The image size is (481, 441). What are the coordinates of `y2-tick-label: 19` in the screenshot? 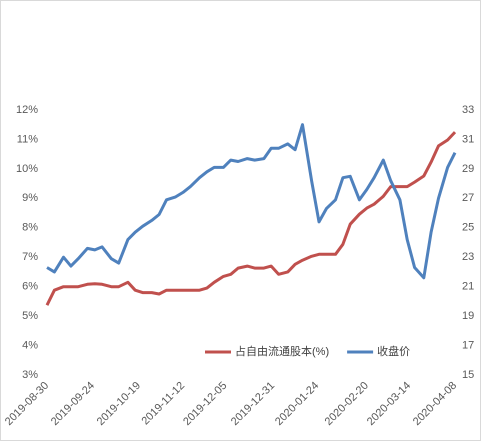 It's located at (468, 316).